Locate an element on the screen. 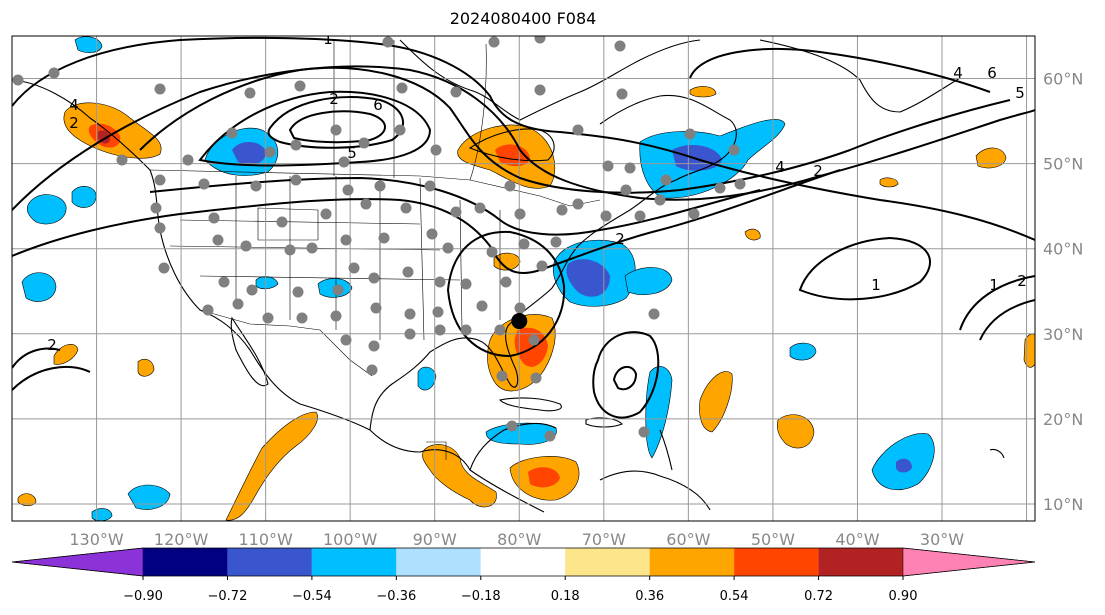 The height and width of the screenshot is (615, 1105). colorbar-label: −0.54 is located at coordinates (312, 596).